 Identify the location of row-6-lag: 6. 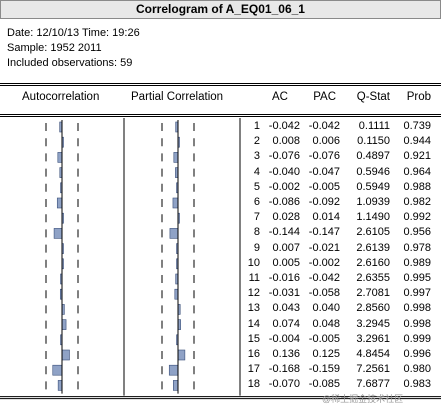
(256, 202).